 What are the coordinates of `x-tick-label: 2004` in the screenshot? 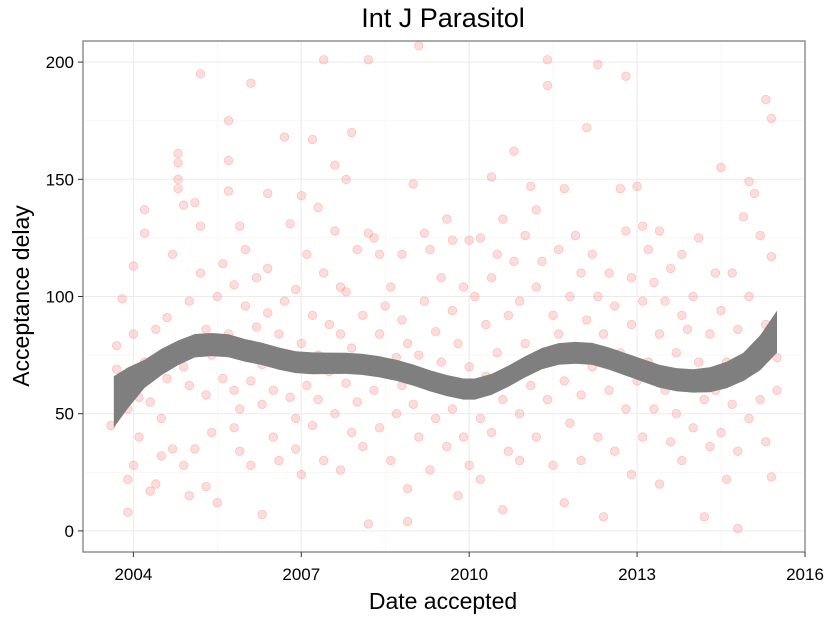 It's located at (133, 574).